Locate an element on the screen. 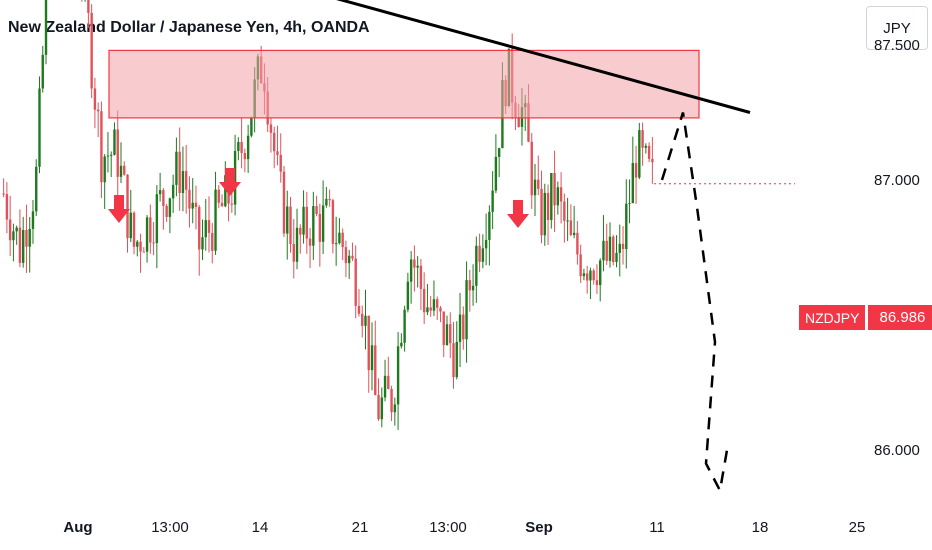  x-tick-label: 18 is located at coordinates (760, 527).